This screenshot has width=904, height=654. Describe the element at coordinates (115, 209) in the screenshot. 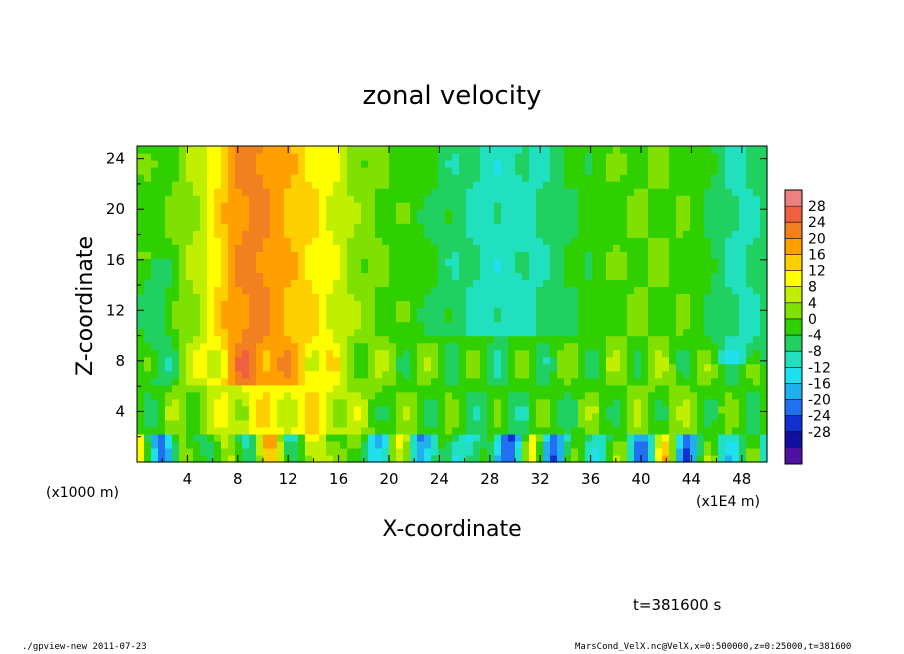

I see `y-tick-label: 20` at that location.